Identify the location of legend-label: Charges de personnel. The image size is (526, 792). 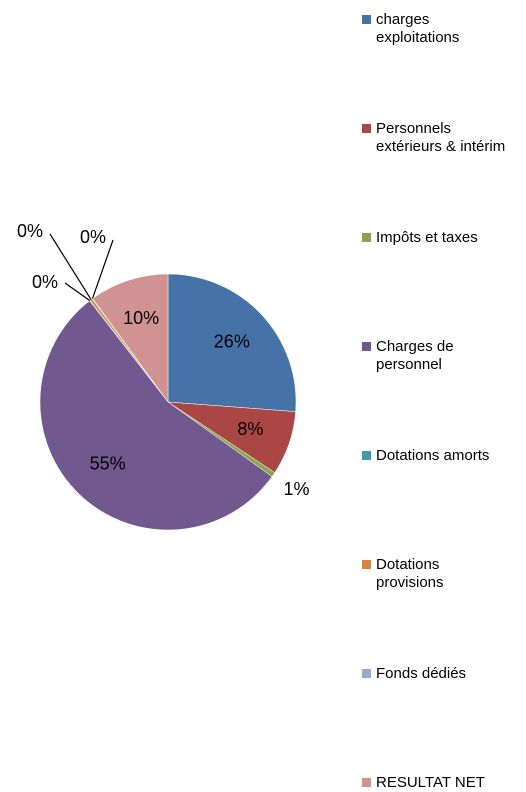
(415, 355).